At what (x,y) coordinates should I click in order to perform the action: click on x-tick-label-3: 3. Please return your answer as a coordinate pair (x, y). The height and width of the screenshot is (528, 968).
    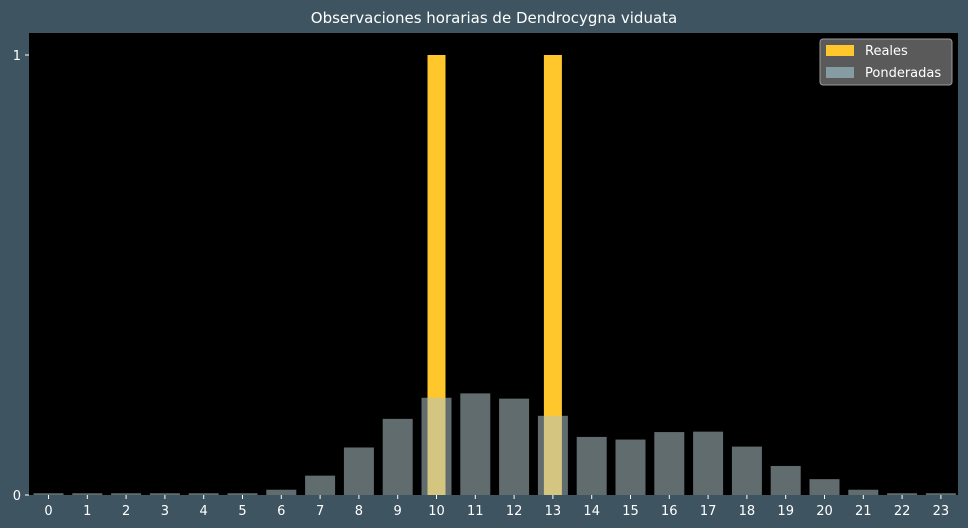
    Looking at the image, I should click on (165, 511).